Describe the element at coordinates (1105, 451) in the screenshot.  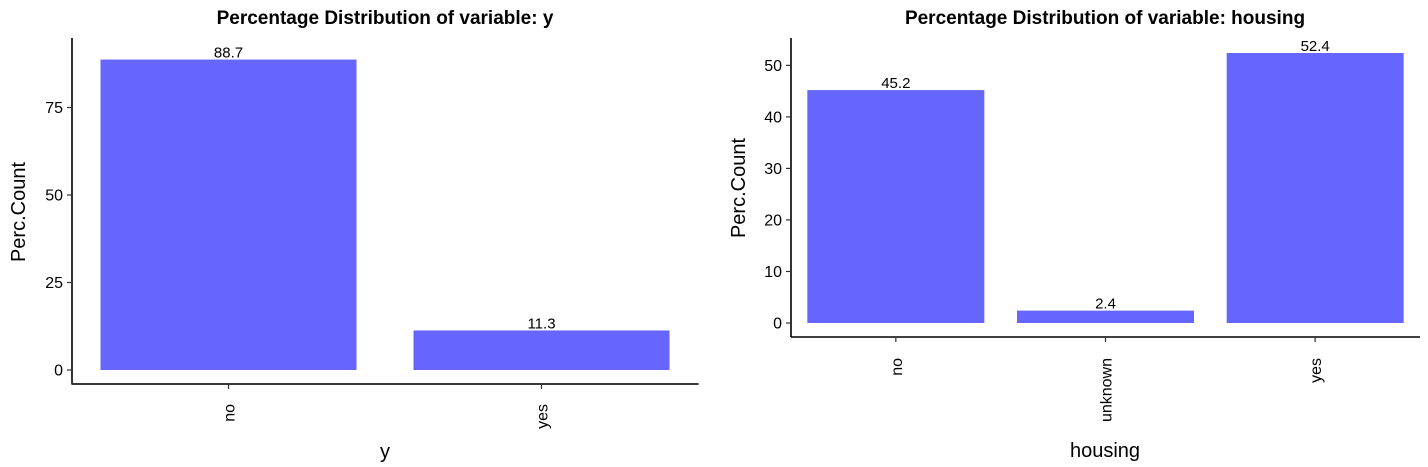
I see `x-axis-title: housing` at that location.